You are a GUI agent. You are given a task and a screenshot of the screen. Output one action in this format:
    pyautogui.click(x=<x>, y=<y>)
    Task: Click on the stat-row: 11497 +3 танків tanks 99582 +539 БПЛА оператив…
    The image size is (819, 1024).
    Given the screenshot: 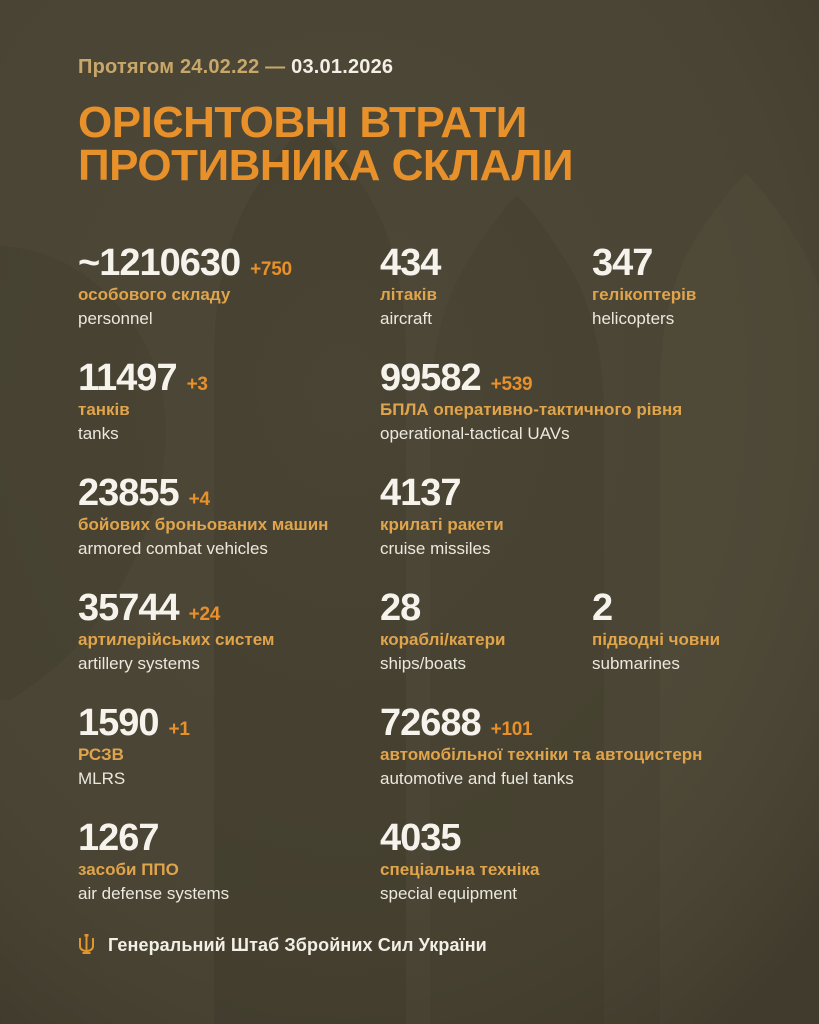 What is the action you would take?
    pyautogui.click(x=389, y=415)
    